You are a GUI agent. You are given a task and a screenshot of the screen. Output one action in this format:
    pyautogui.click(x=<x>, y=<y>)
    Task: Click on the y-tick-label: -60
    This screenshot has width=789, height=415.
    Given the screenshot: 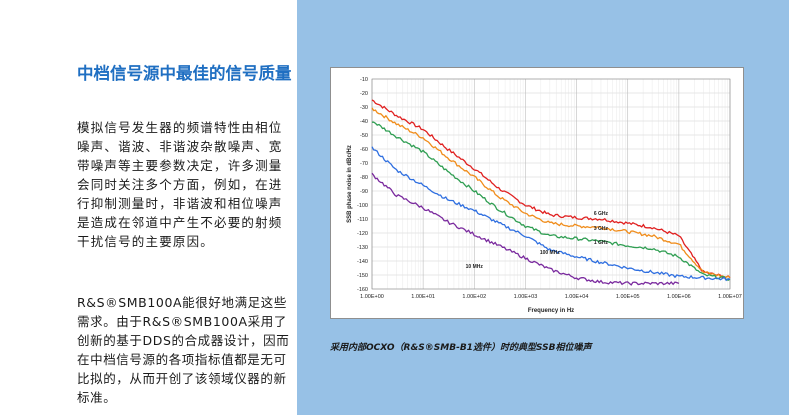 What is the action you would take?
    pyautogui.click(x=364, y=150)
    